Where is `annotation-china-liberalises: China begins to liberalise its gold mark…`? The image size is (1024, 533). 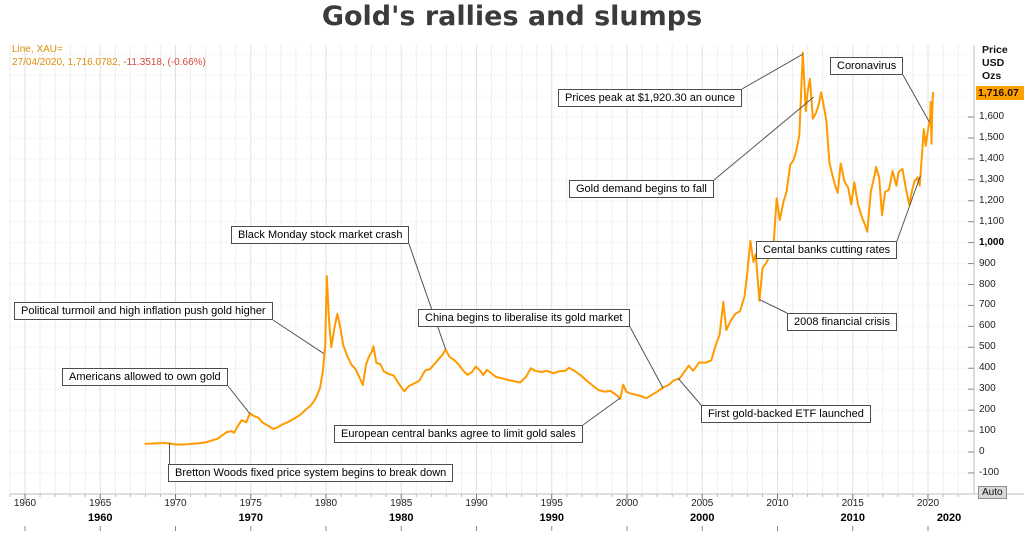 annotation-china-liberalises: China begins to liberalise its gold mark… is located at coordinates (524, 318).